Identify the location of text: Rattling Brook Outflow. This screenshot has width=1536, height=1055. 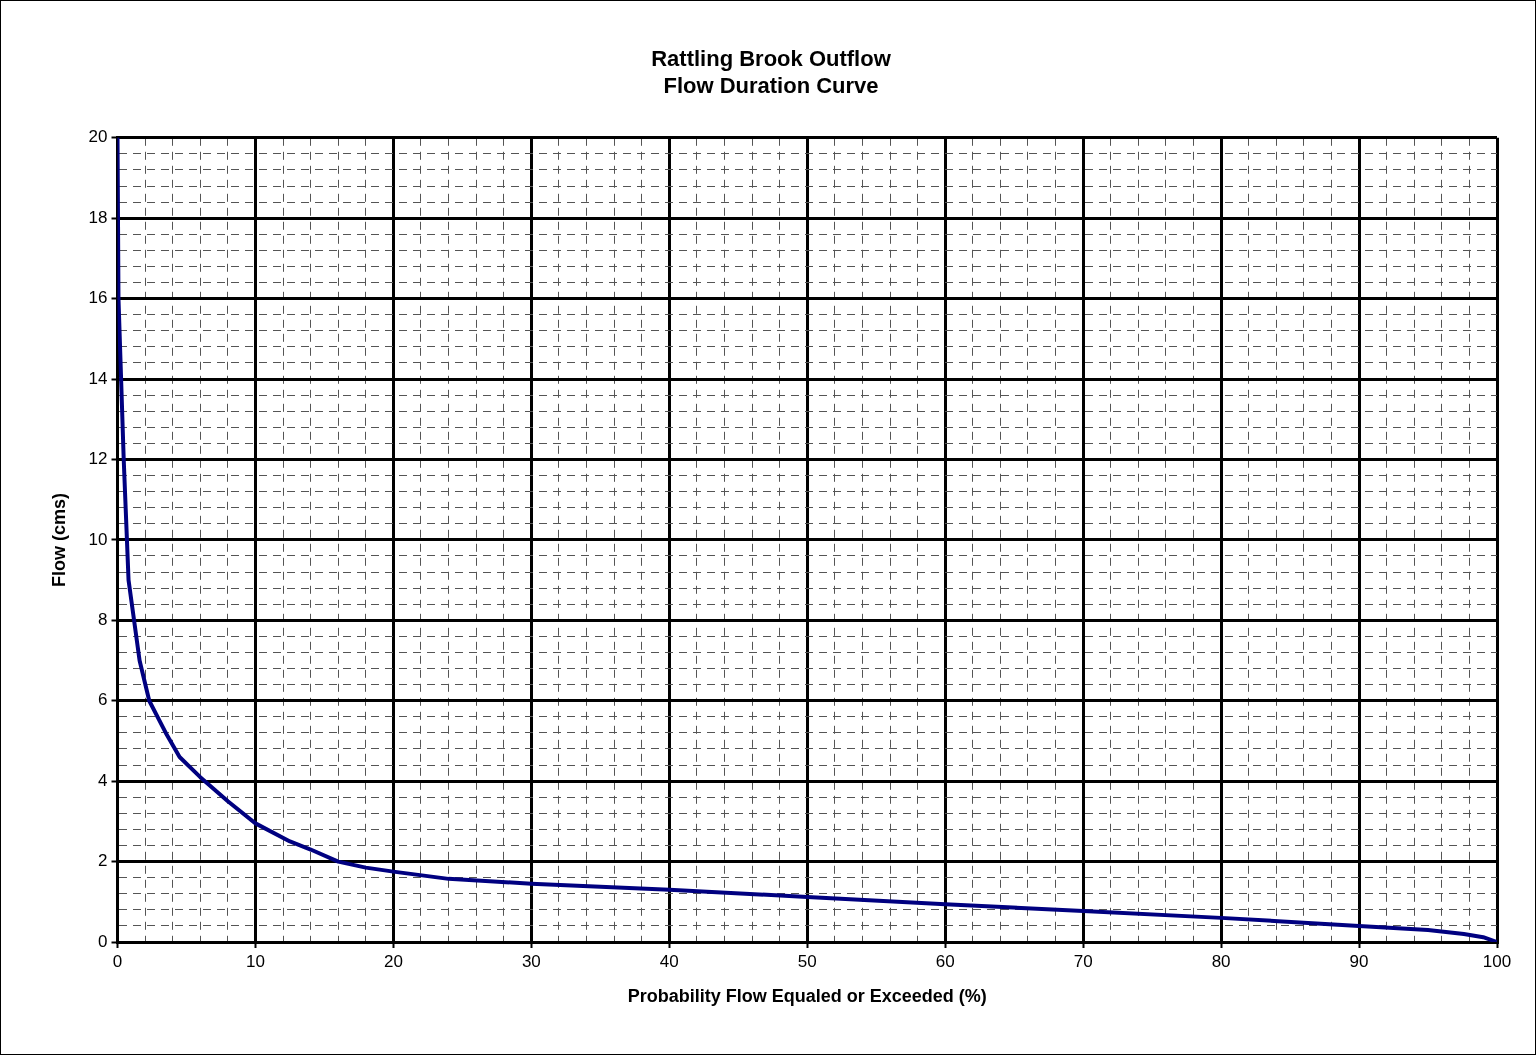
(771, 59).